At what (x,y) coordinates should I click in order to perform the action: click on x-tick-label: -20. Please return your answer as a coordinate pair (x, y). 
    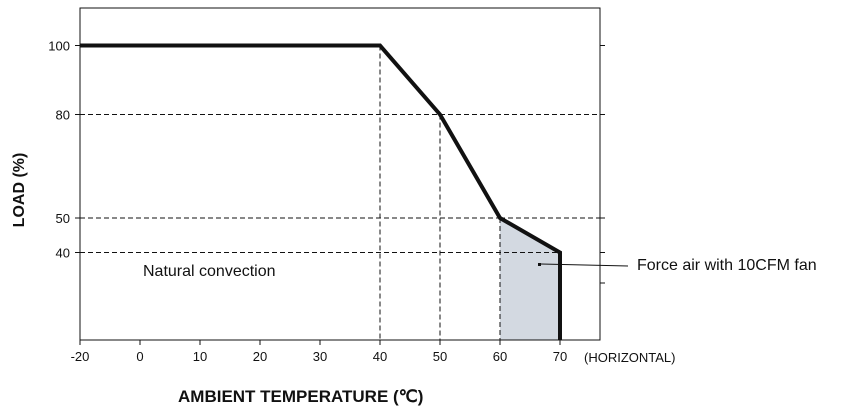
    Looking at the image, I should click on (80, 356).